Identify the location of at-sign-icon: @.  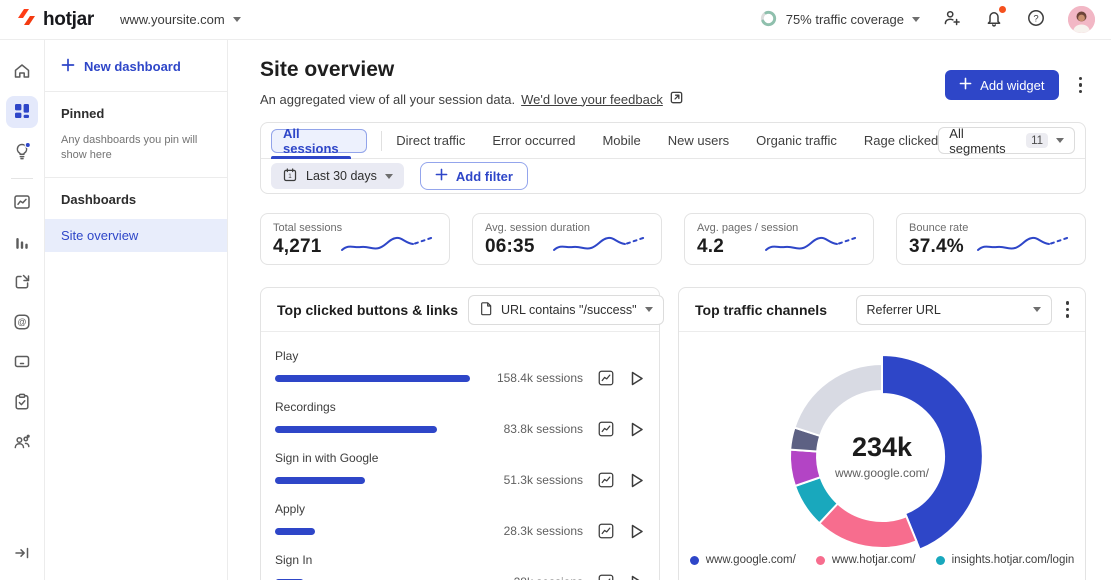
(22, 323).